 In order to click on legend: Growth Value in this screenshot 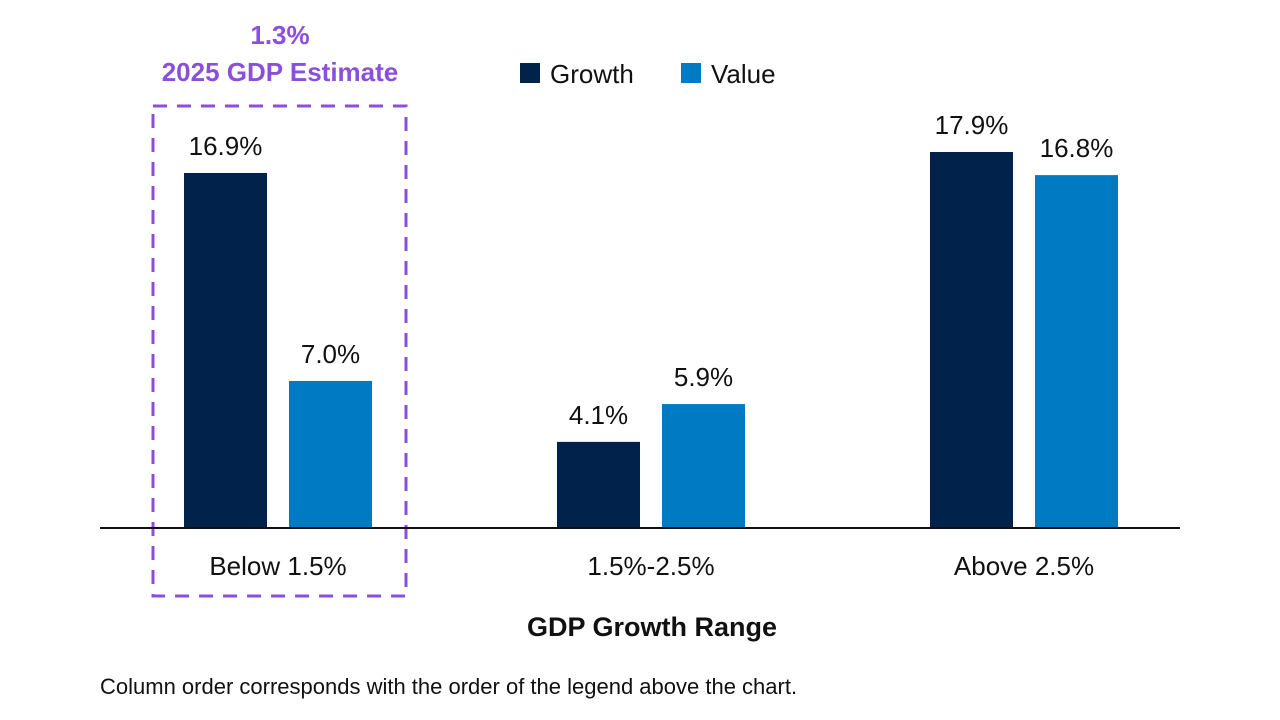, I will do `click(648, 74)`.